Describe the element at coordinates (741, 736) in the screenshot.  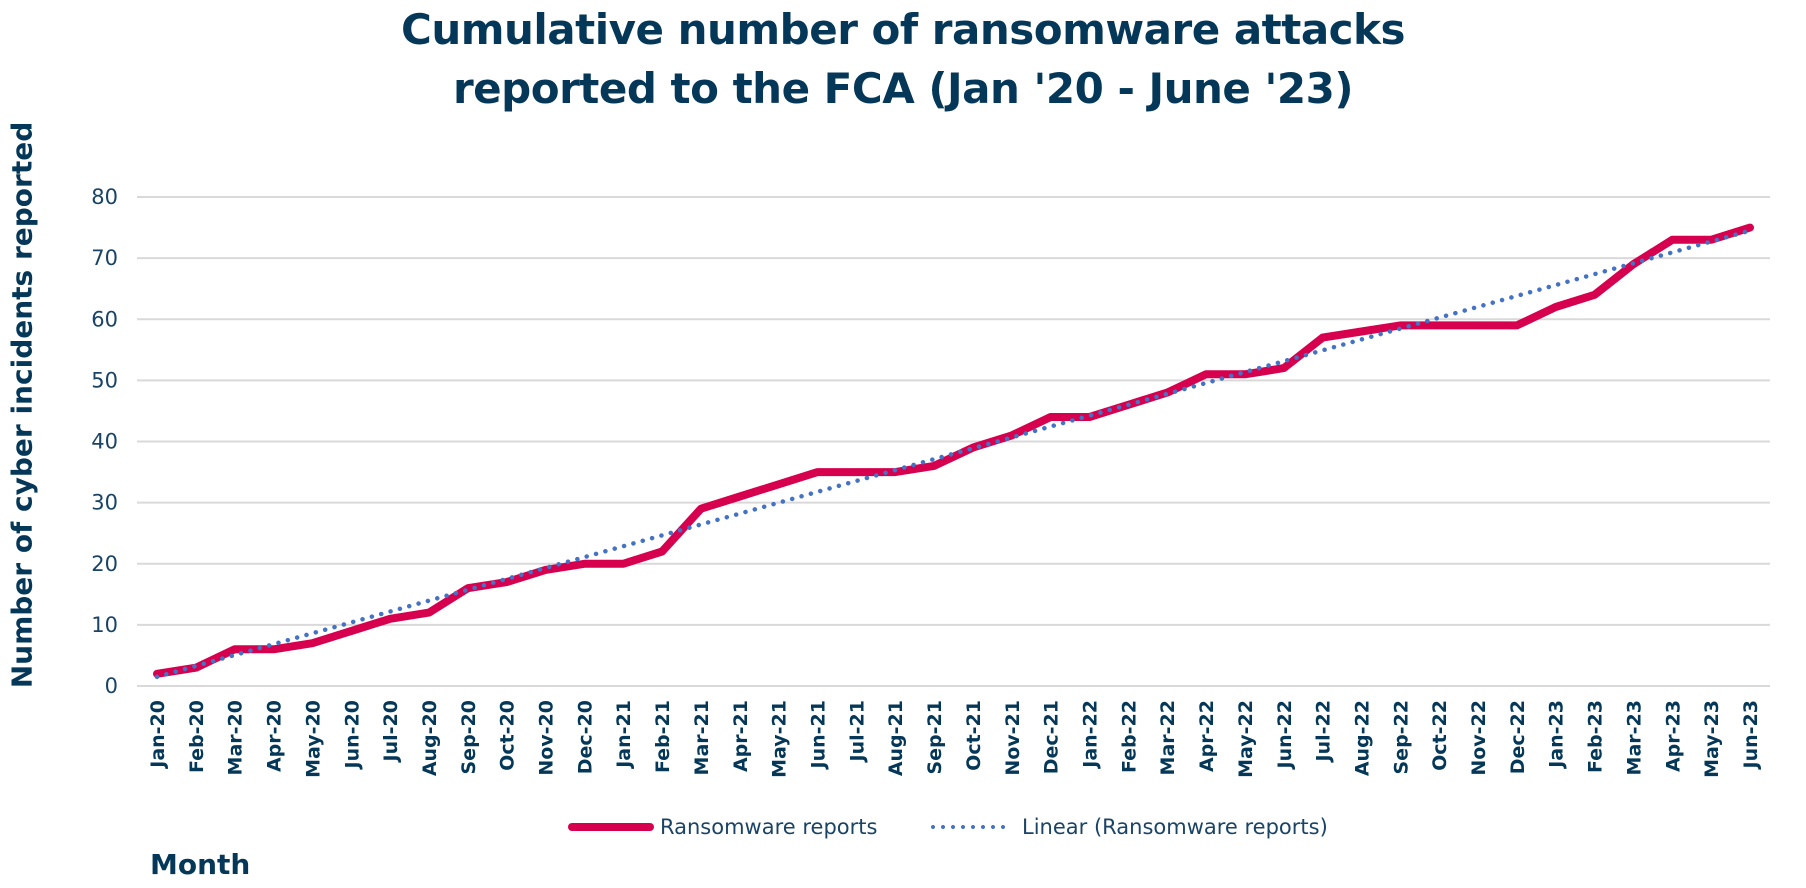
I see `x-tick-label: Apr-21` at that location.